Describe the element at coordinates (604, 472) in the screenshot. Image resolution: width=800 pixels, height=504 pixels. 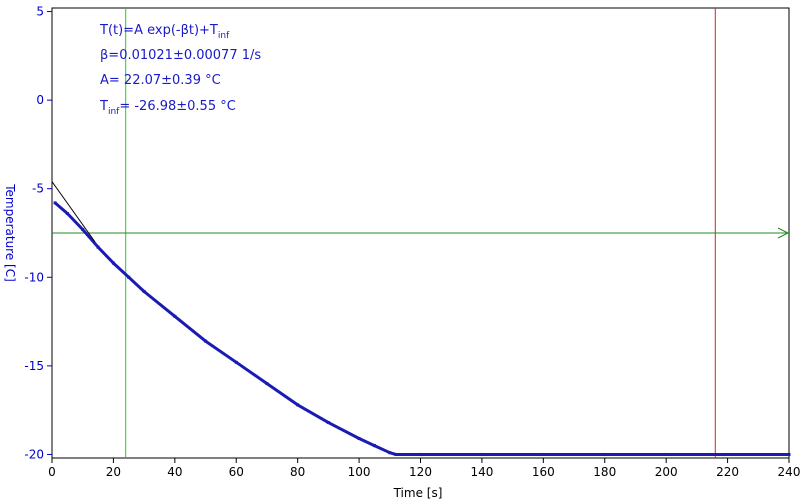
I see `x-tick-label: 180` at that location.